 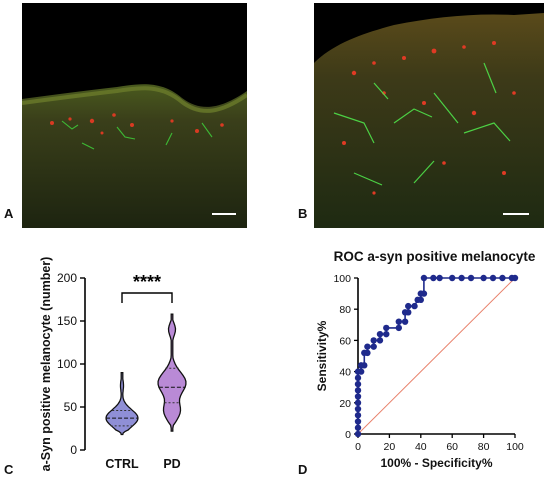 What do you see at coordinates (8, 213) in the screenshot?
I see `panel-label-a: A` at bounding box center [8, 213].